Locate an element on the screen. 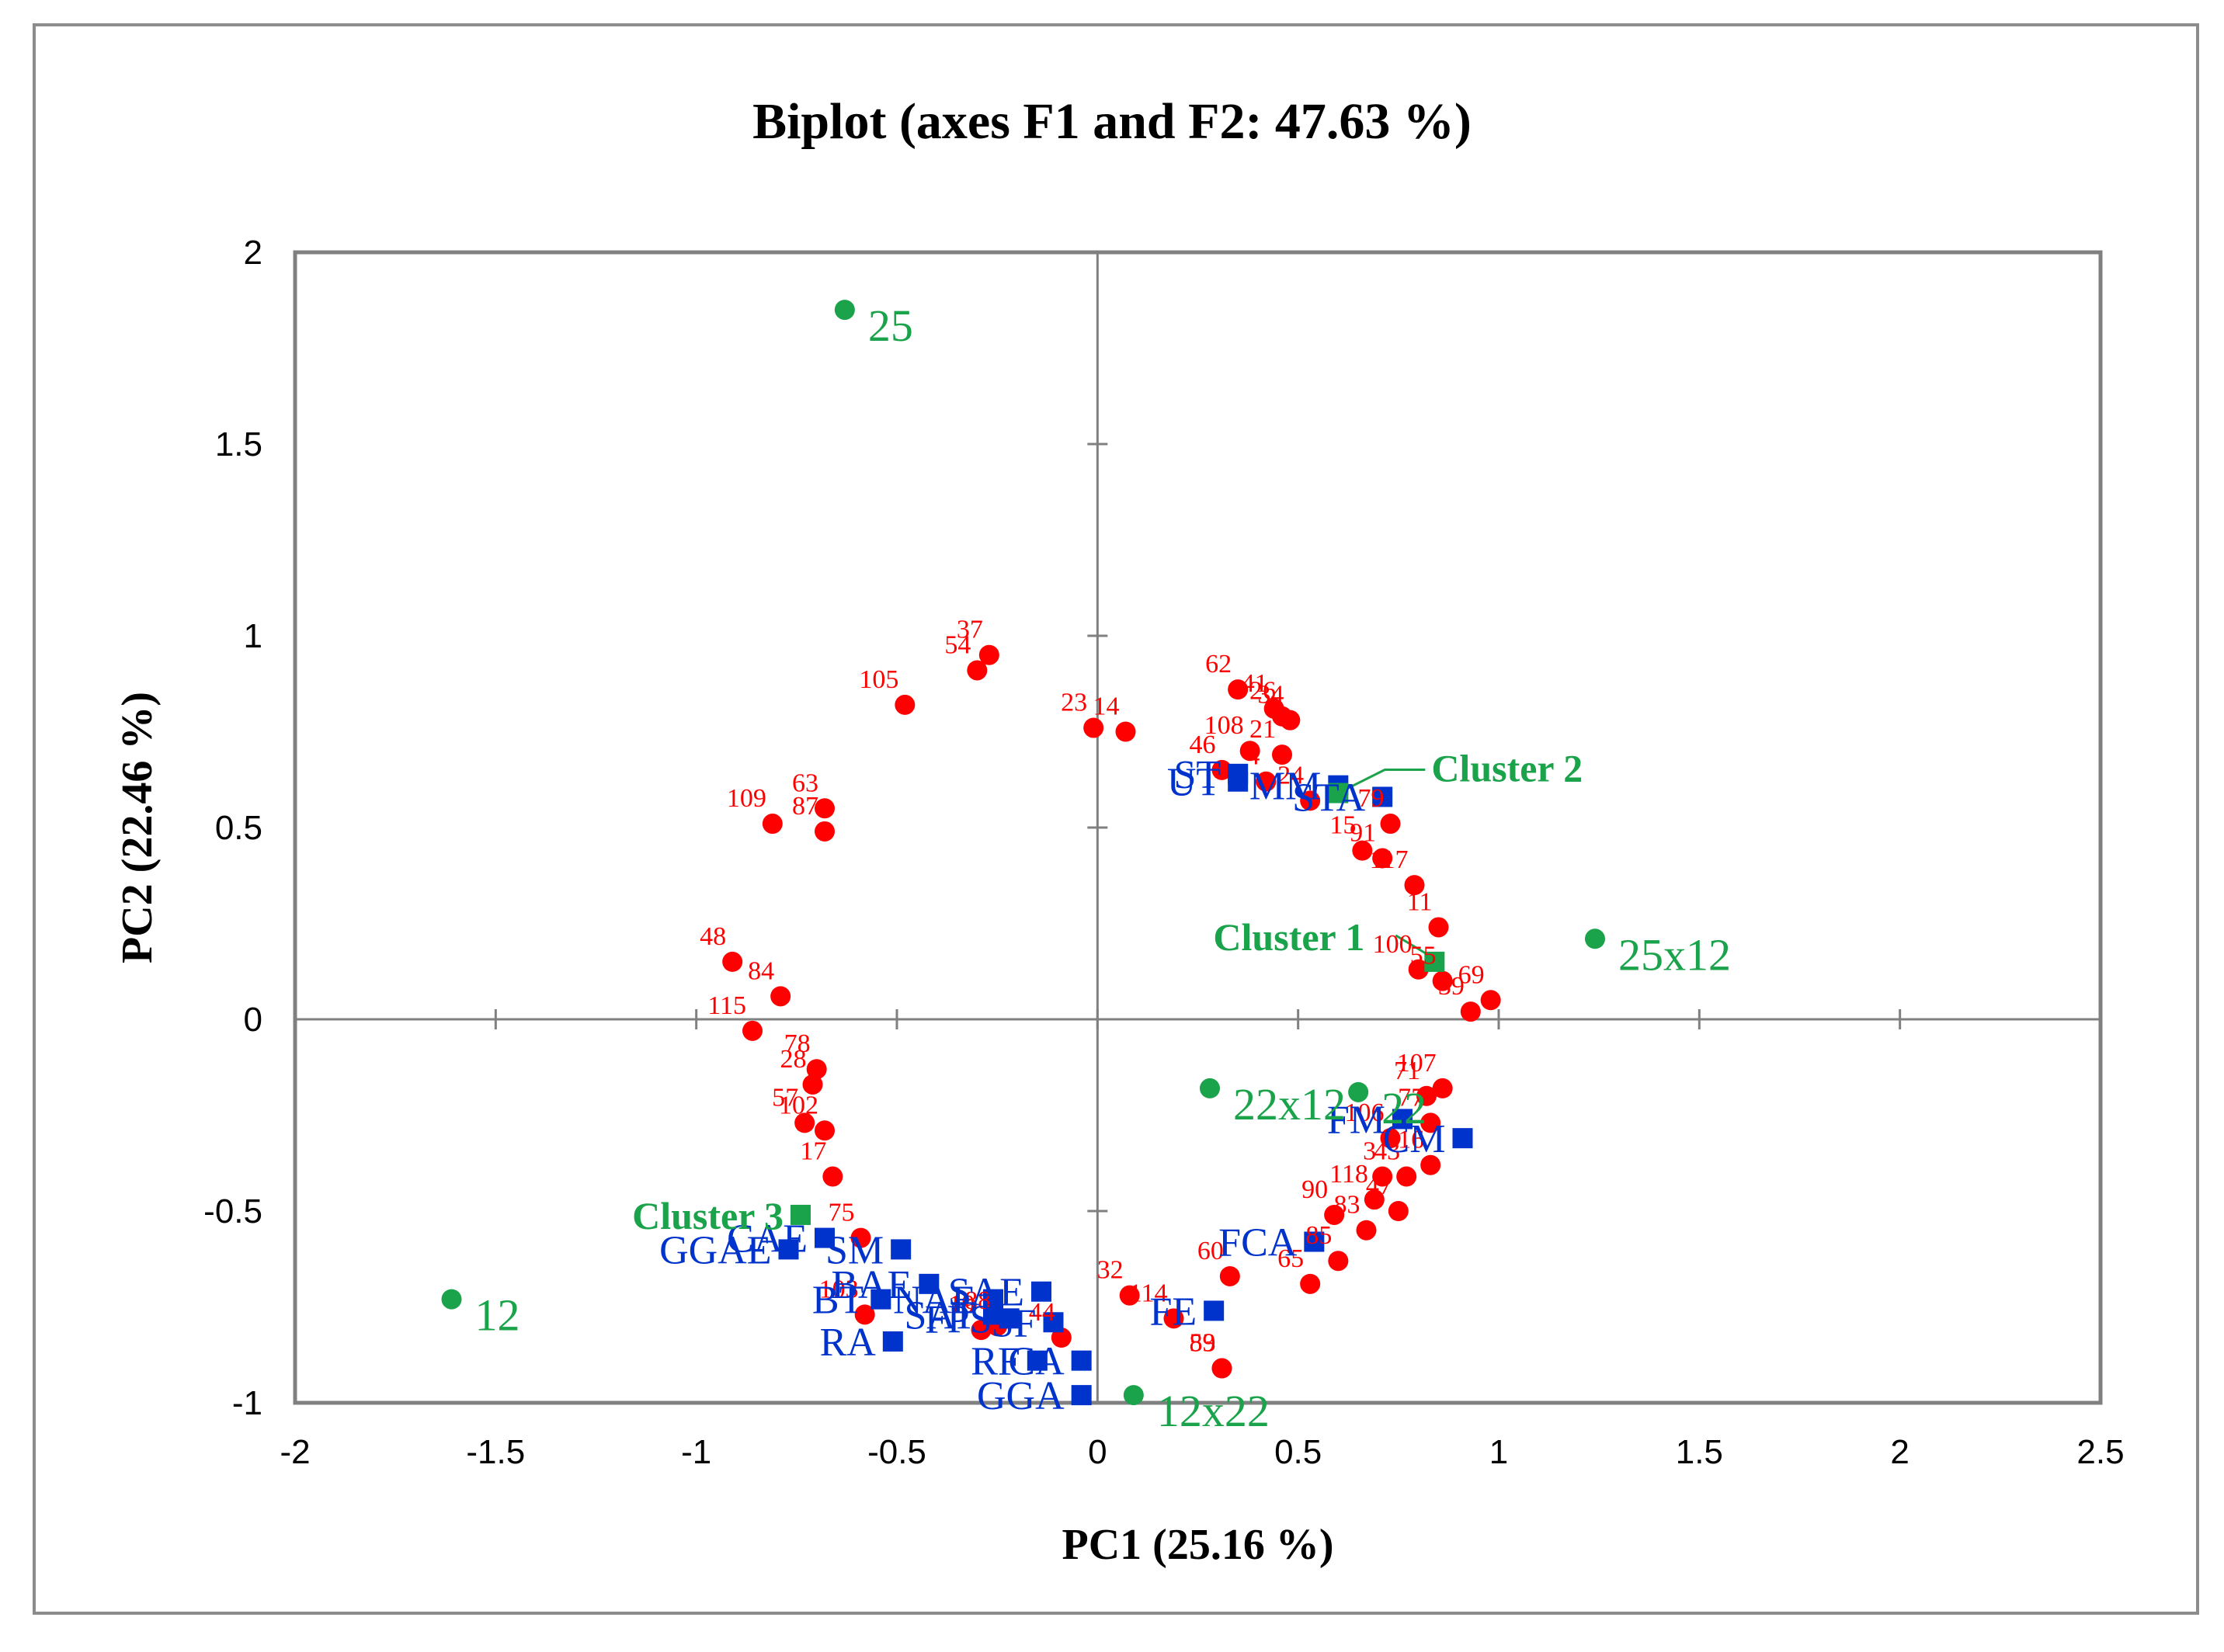  variable-label: MM is located at coordinates (1285, 787).